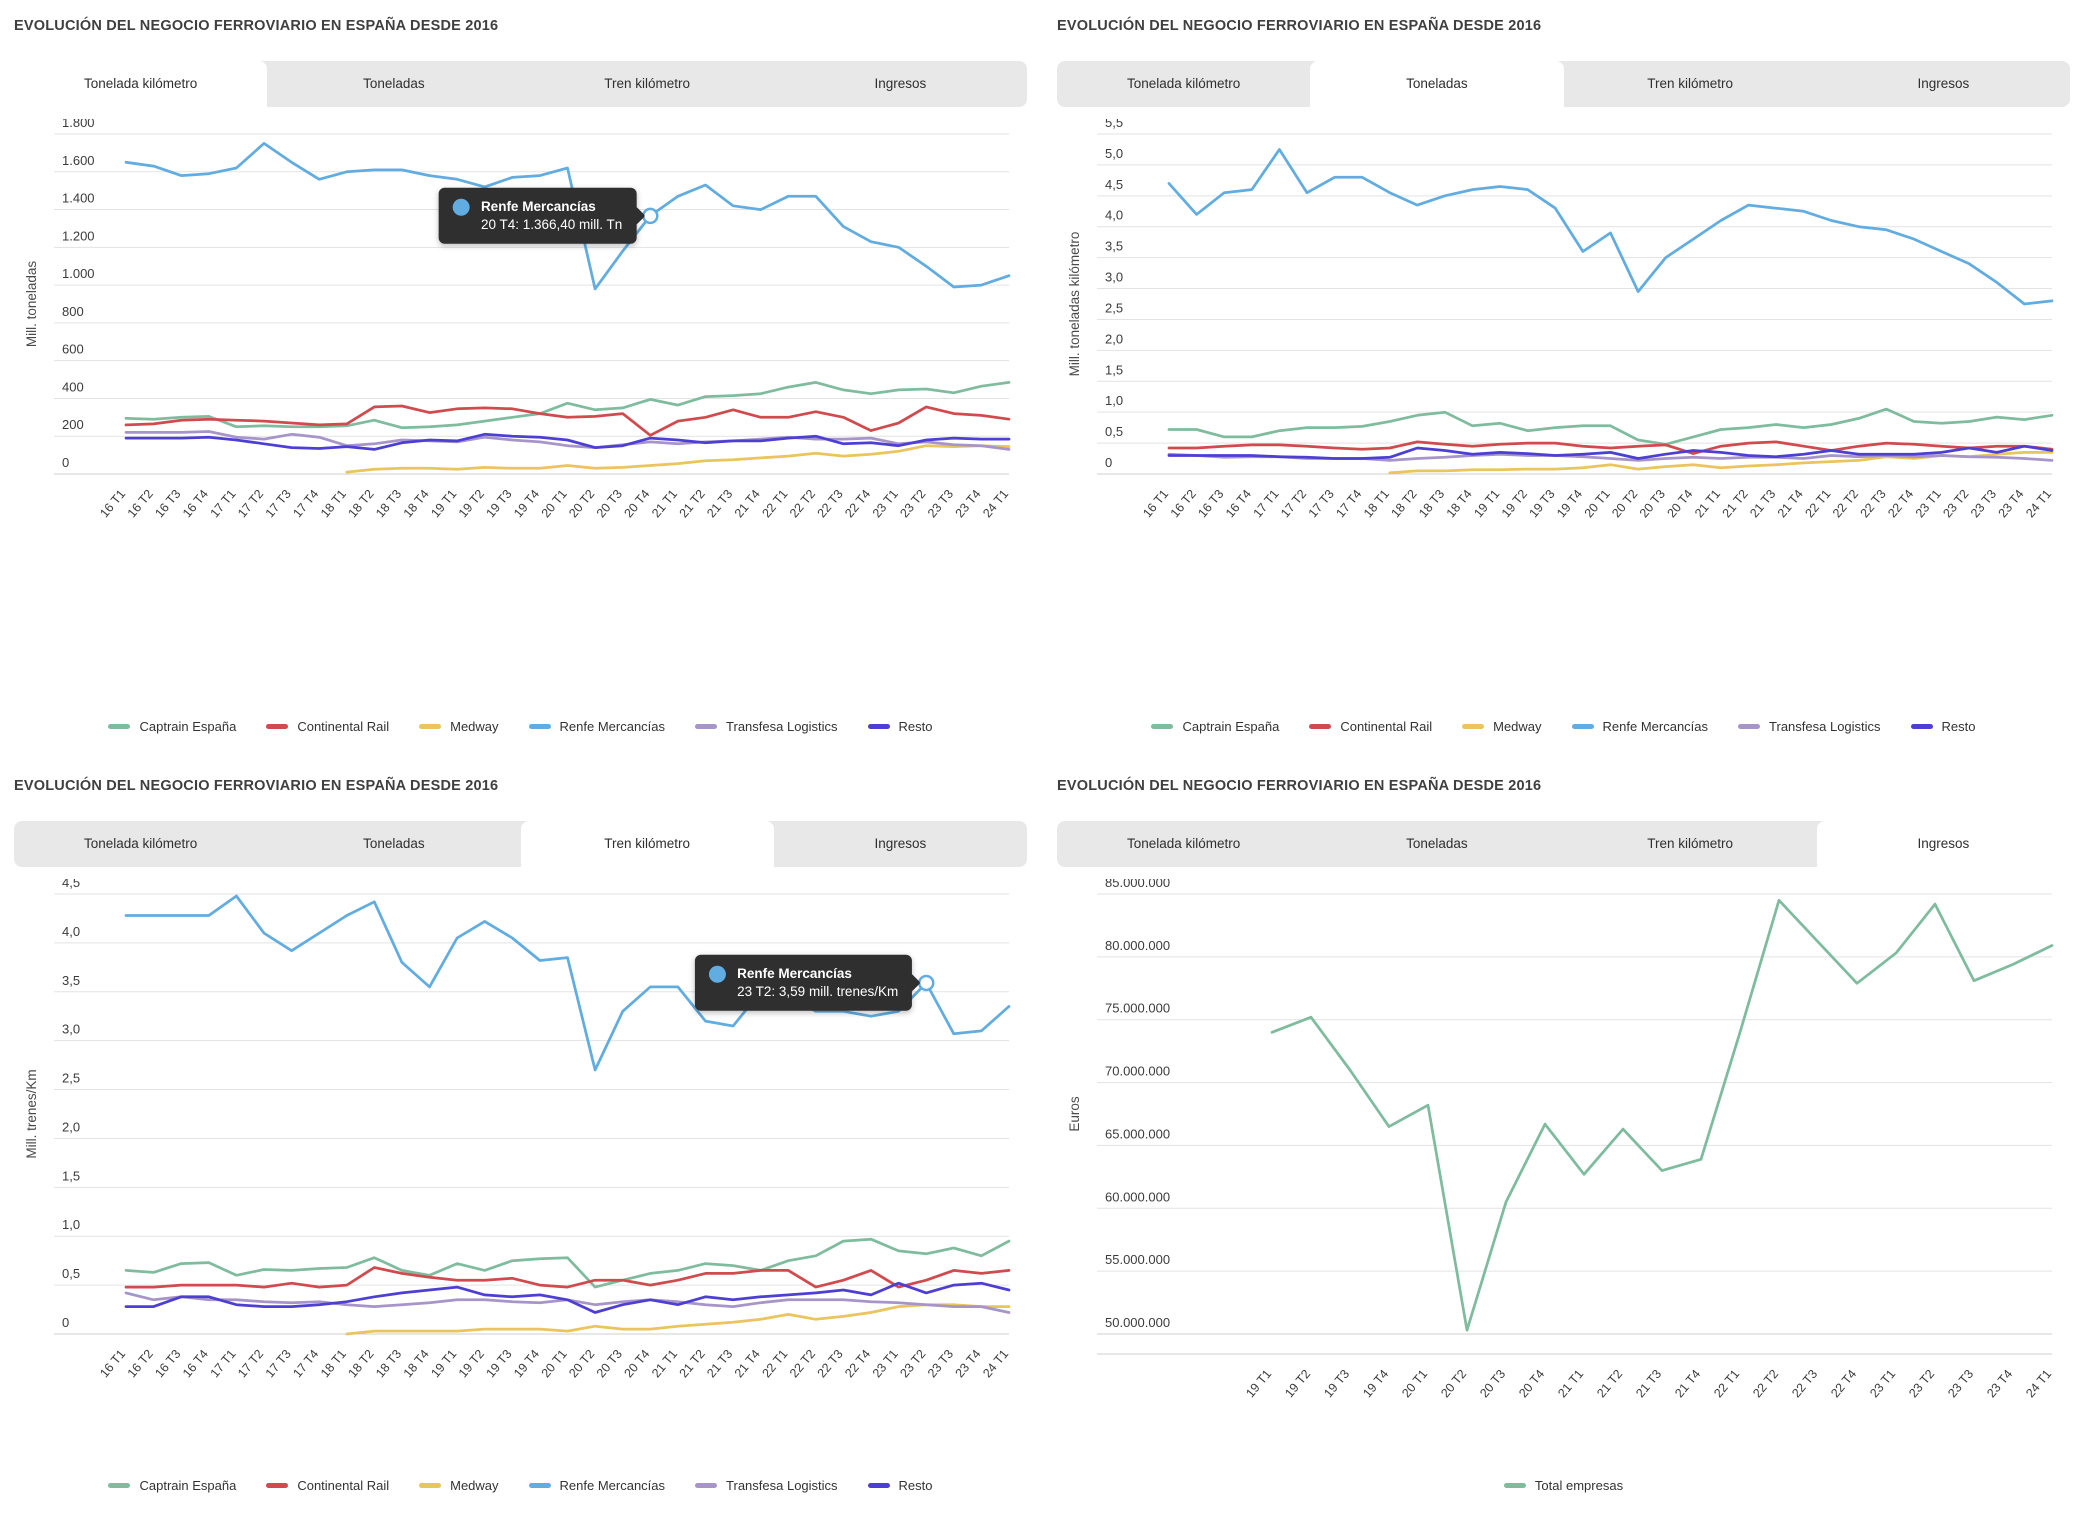  What do you see at coordinates (581, 1363) in the screenshot?
I see `svg-text: 20 T2` at bounding box center [581, 1363].